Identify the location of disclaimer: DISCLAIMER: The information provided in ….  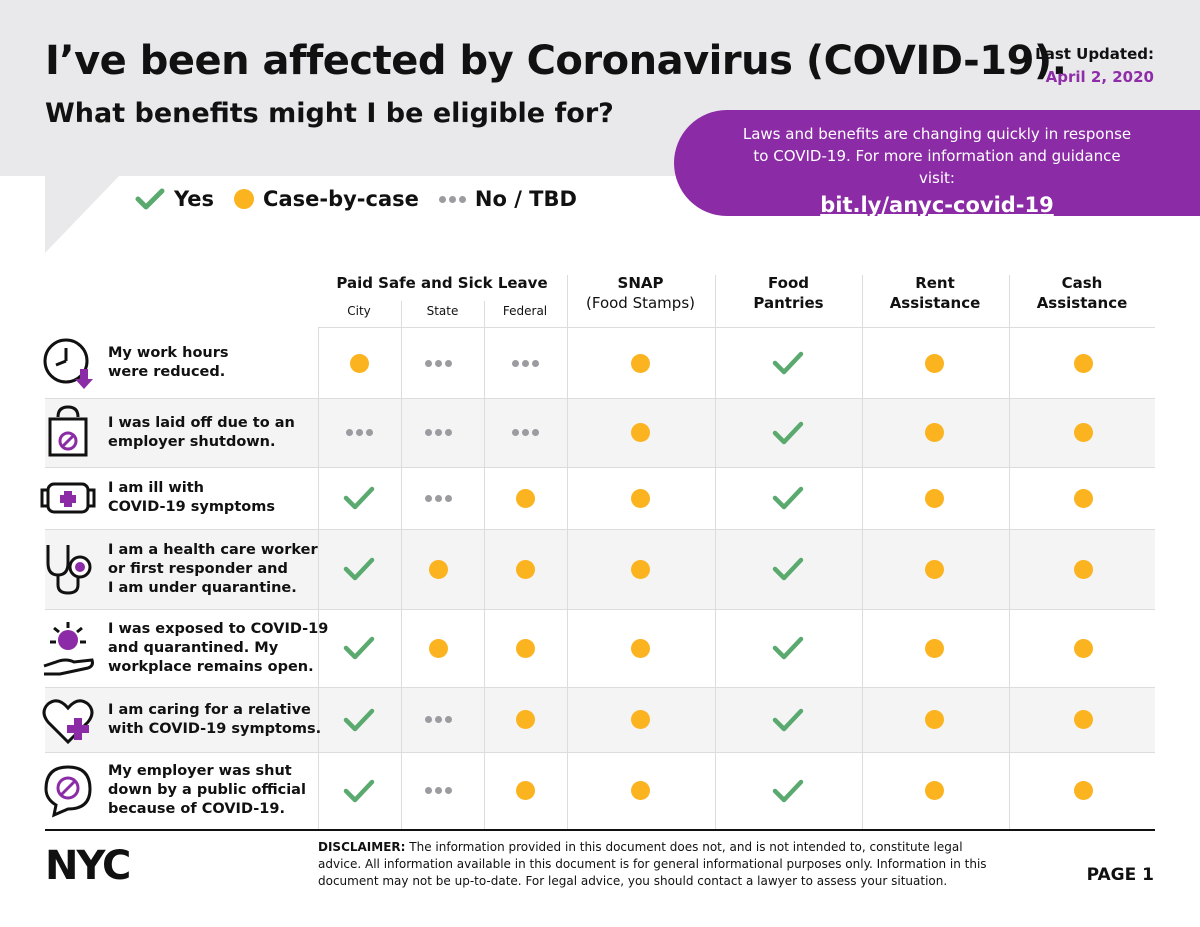
(658, 864).